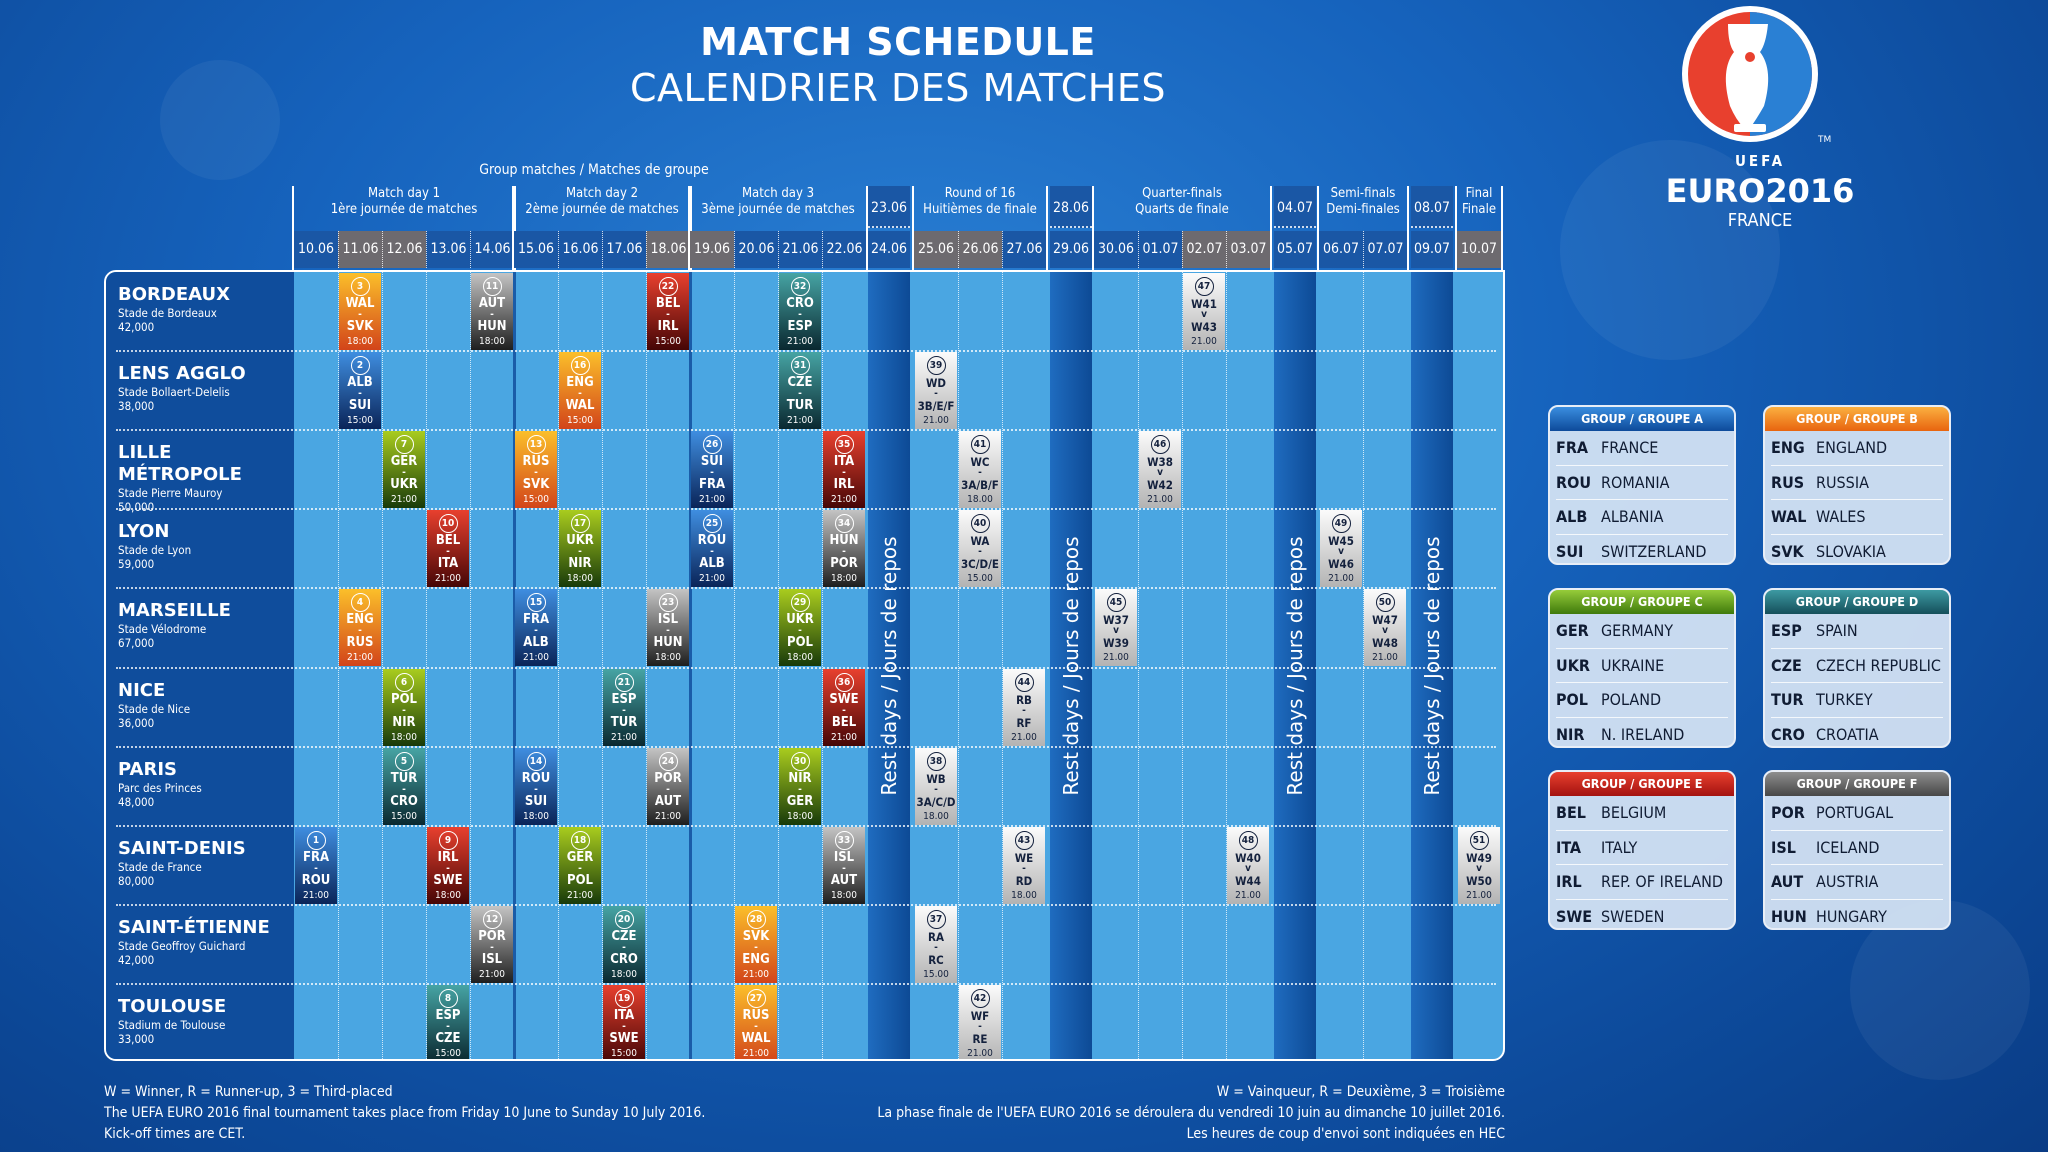 The image size is (2048, 1152). What do you see at coordinates (800, 311) in the screenshot?
I see `match-cell-32: 32 CRO - ESP 21:00` at bounding box center [800, 311].